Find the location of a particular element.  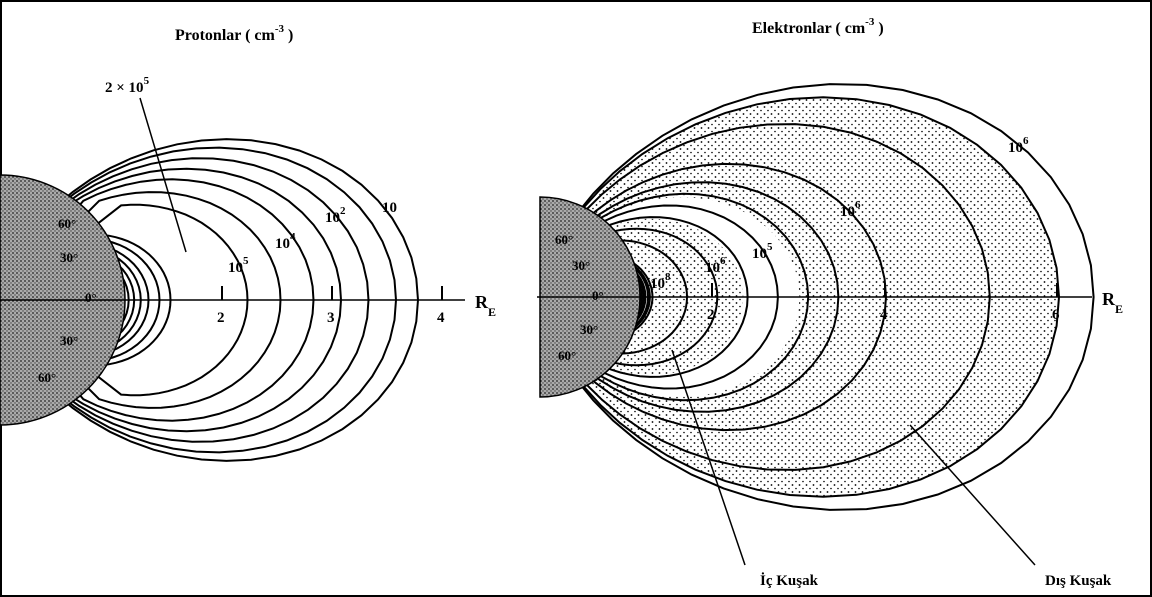

belt-label: Dış Kuşak is located at coordinates (1078, 581).